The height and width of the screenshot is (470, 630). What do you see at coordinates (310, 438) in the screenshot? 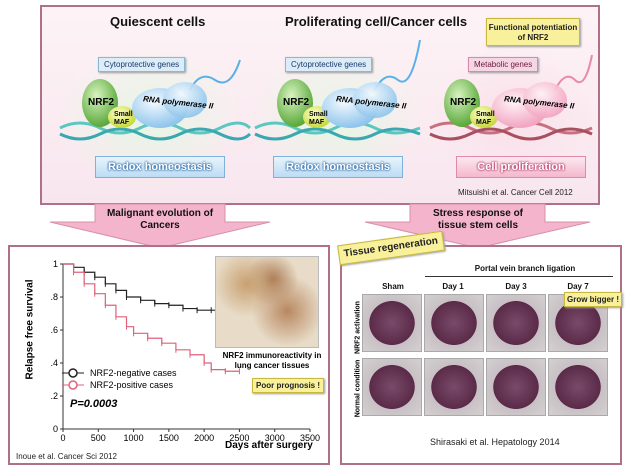
I see `x-tick-label: 3500` at bounding box center [310, 438].